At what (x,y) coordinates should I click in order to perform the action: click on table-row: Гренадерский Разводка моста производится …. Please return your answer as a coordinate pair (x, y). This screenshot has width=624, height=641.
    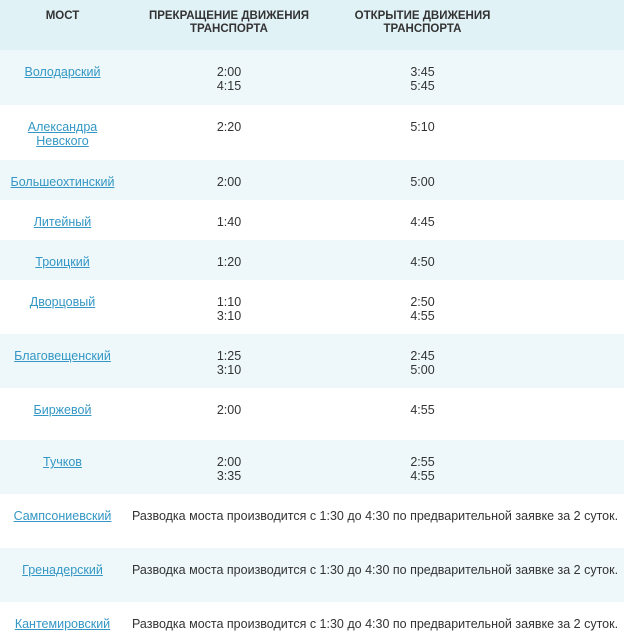
    Looking at the image, I should click on (312, 575).